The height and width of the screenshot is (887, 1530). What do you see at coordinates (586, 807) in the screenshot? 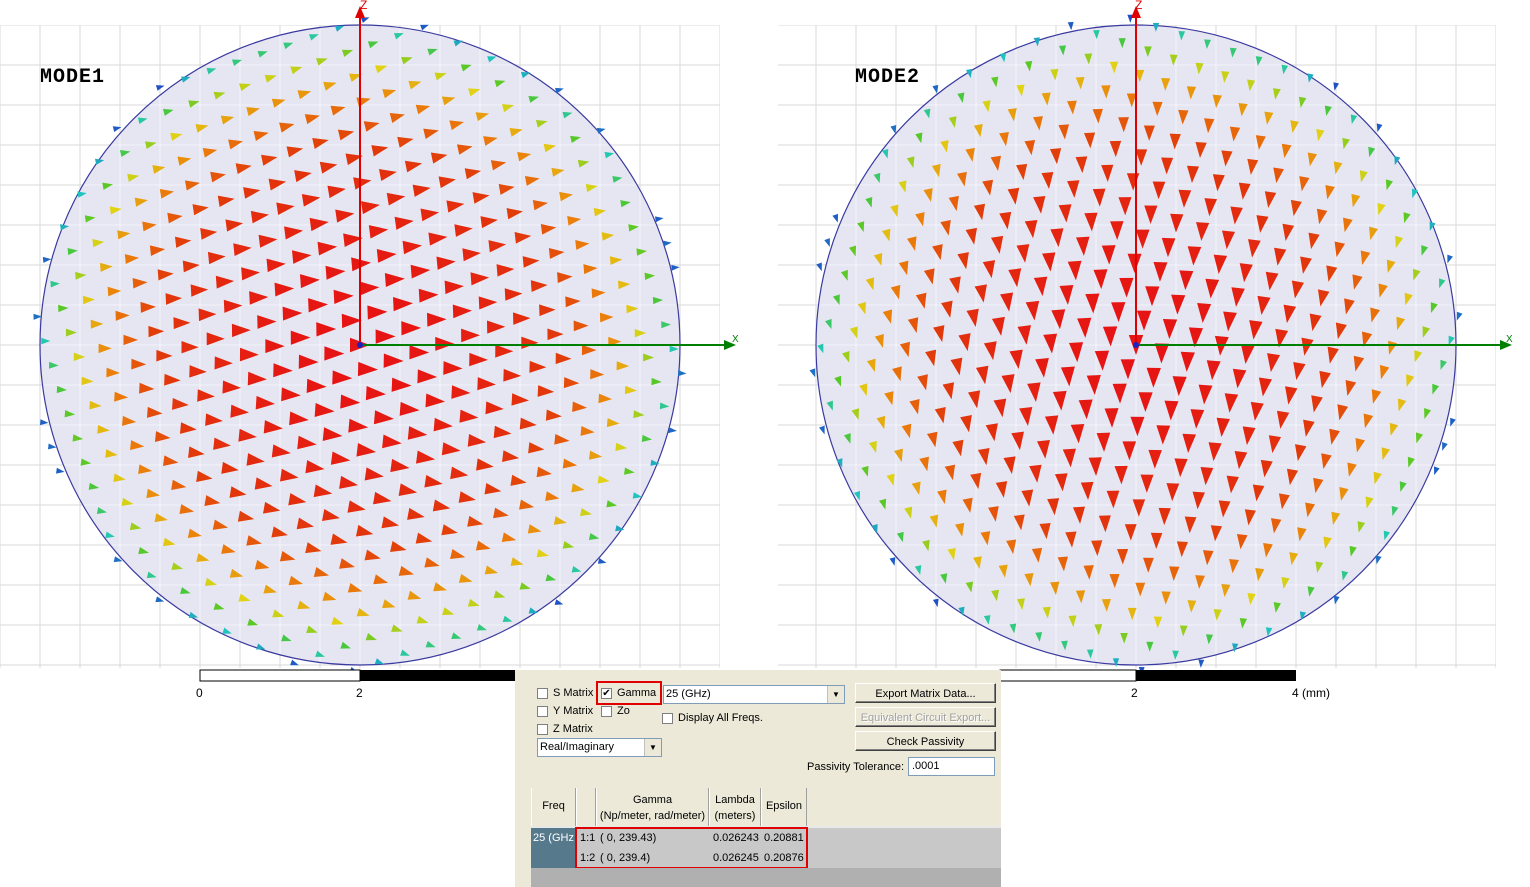
I see `mode-column-header` at bounding box center [586, 807].